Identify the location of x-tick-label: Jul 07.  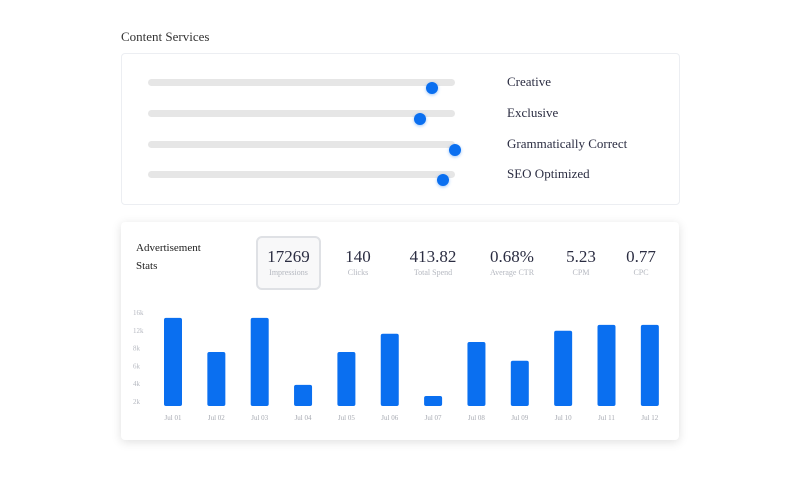
(433, 418).